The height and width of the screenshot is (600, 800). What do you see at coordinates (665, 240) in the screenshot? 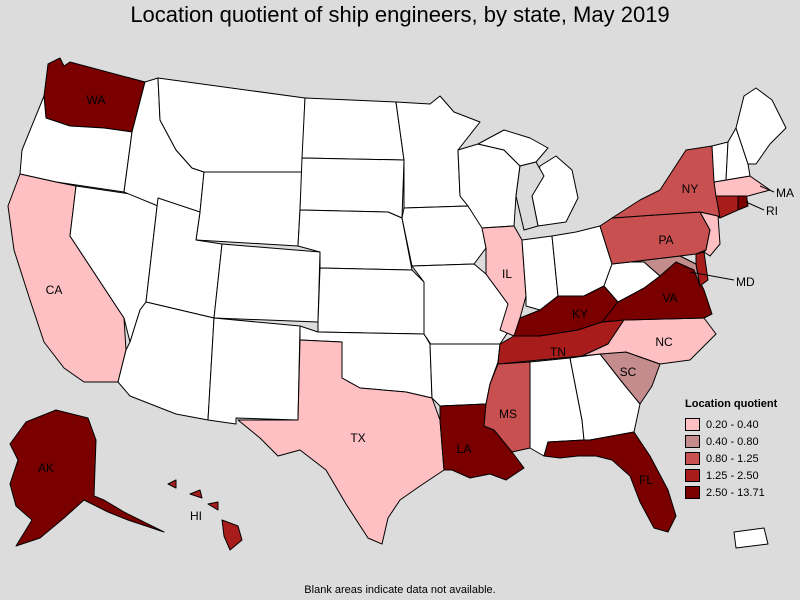
I see `label-pa: PA` at bounding box center [665, 240].